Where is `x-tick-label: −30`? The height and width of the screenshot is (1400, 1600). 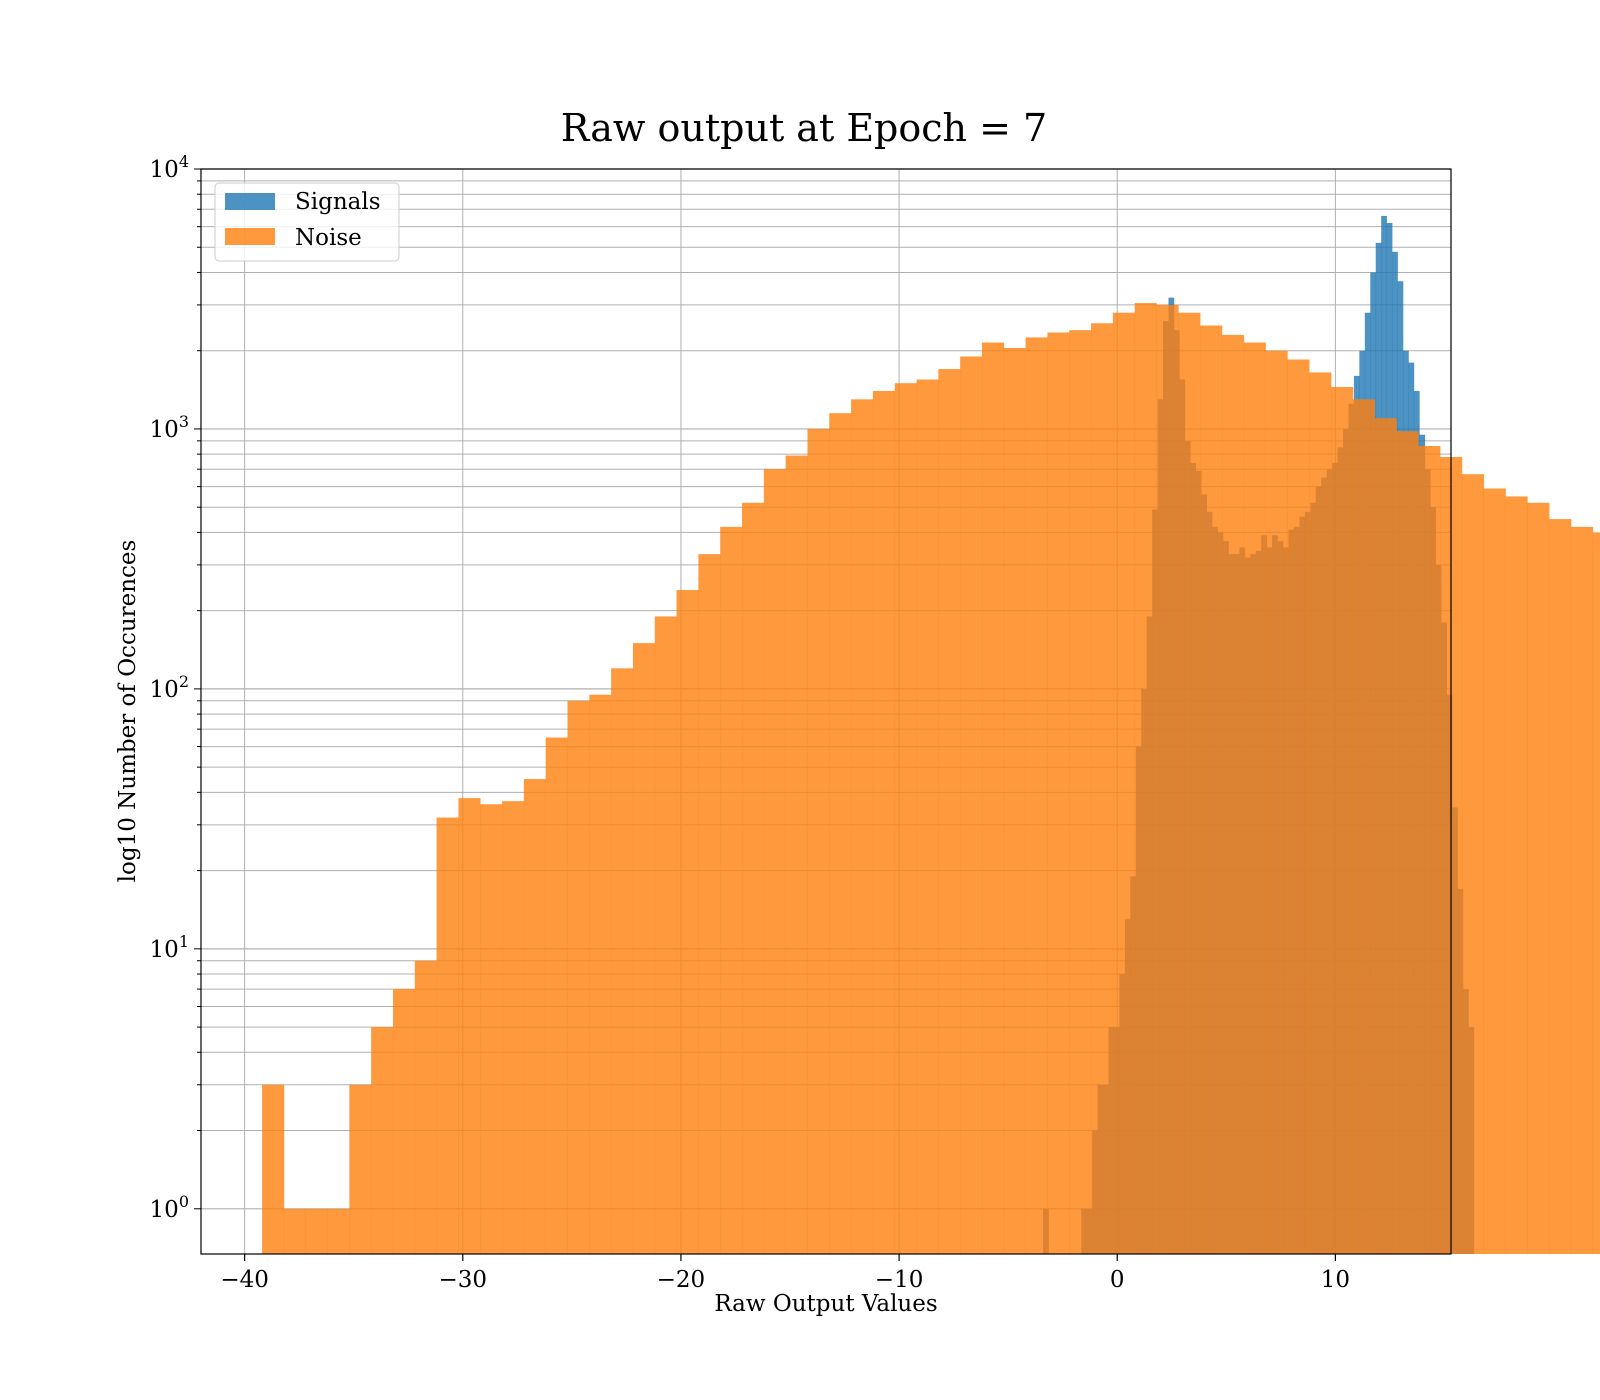 x-tick-label: −30 is located at coordinates (463, 1280).